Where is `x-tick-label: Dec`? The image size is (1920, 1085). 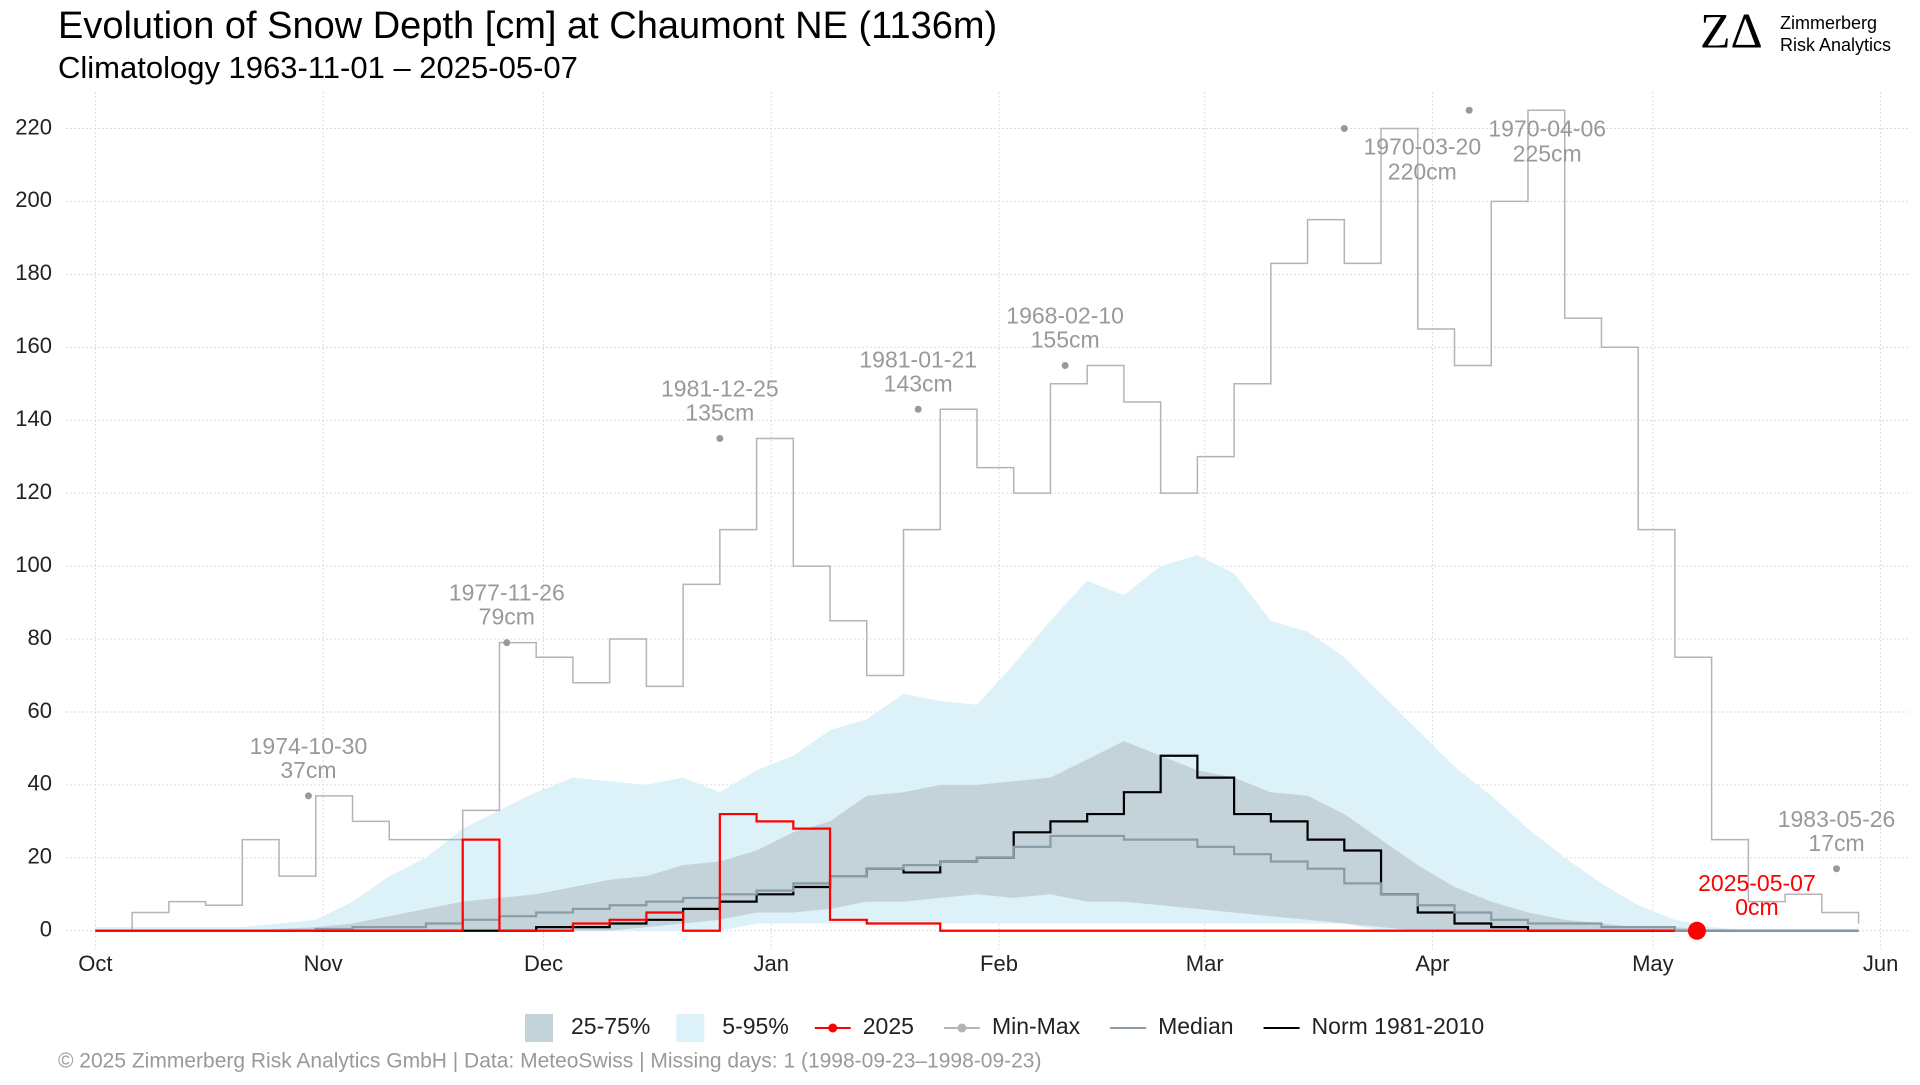 x-tick-label: Dec is located at coordinates (543, 963).